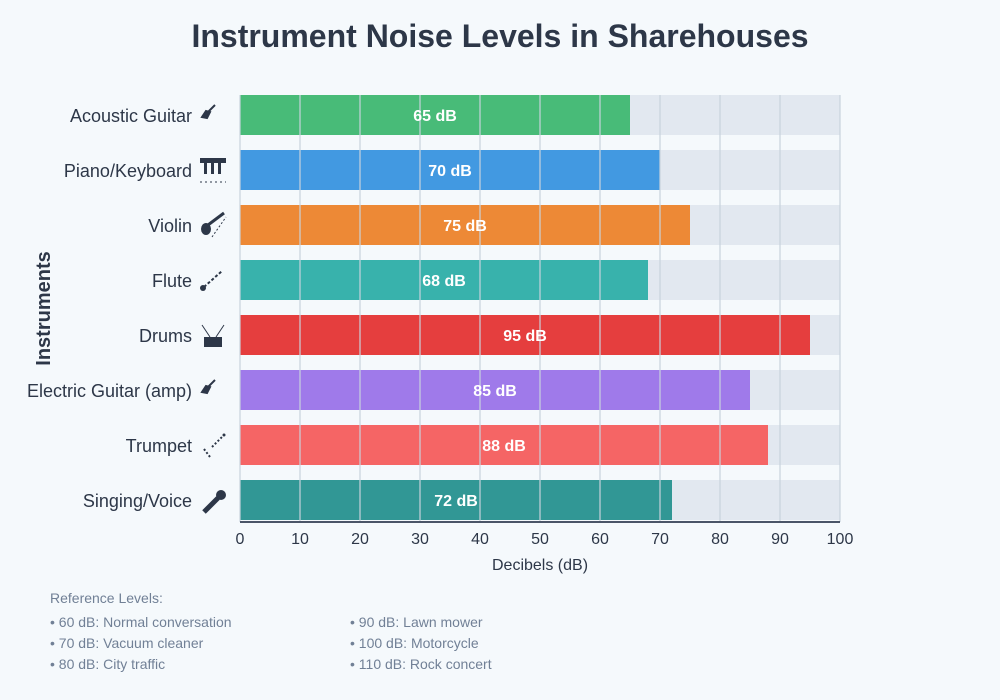 The width and height of the screenshot is (1000, 700). Describe the element at coordinates (214, 502) in the screenshot. I see `microphone-icon` at that location.